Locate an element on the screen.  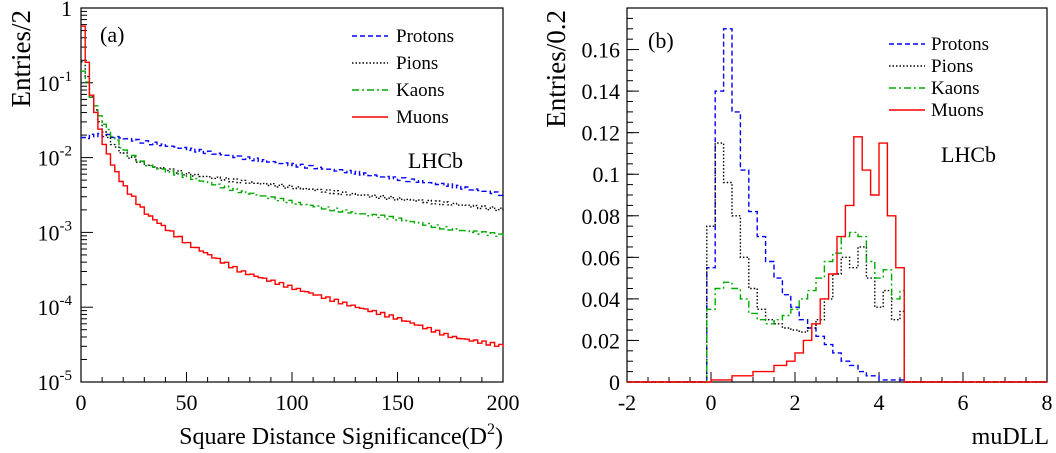
panel-b-xtick-label: 6 is located at coordinates (963, 402).